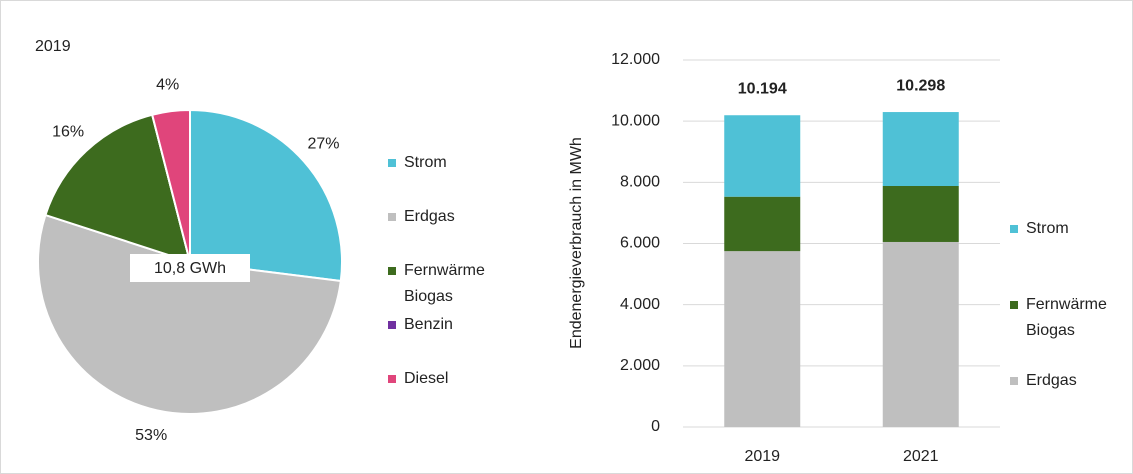 This screenshot has width=1133, height=474. Describe the element at coordinates (640, 182) in the screenshot. I see `y-tick-label: 8.000` at that location.